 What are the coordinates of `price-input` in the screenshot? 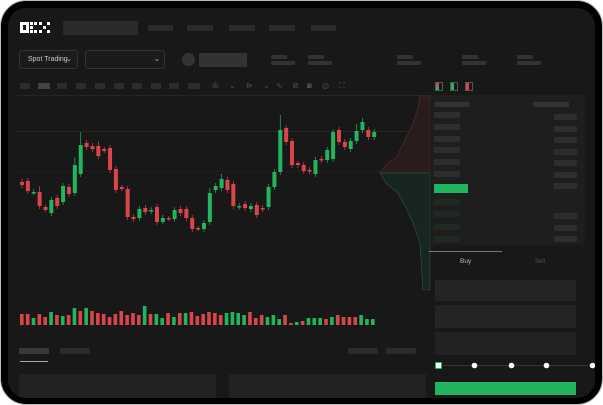 It's located at (505, 290).